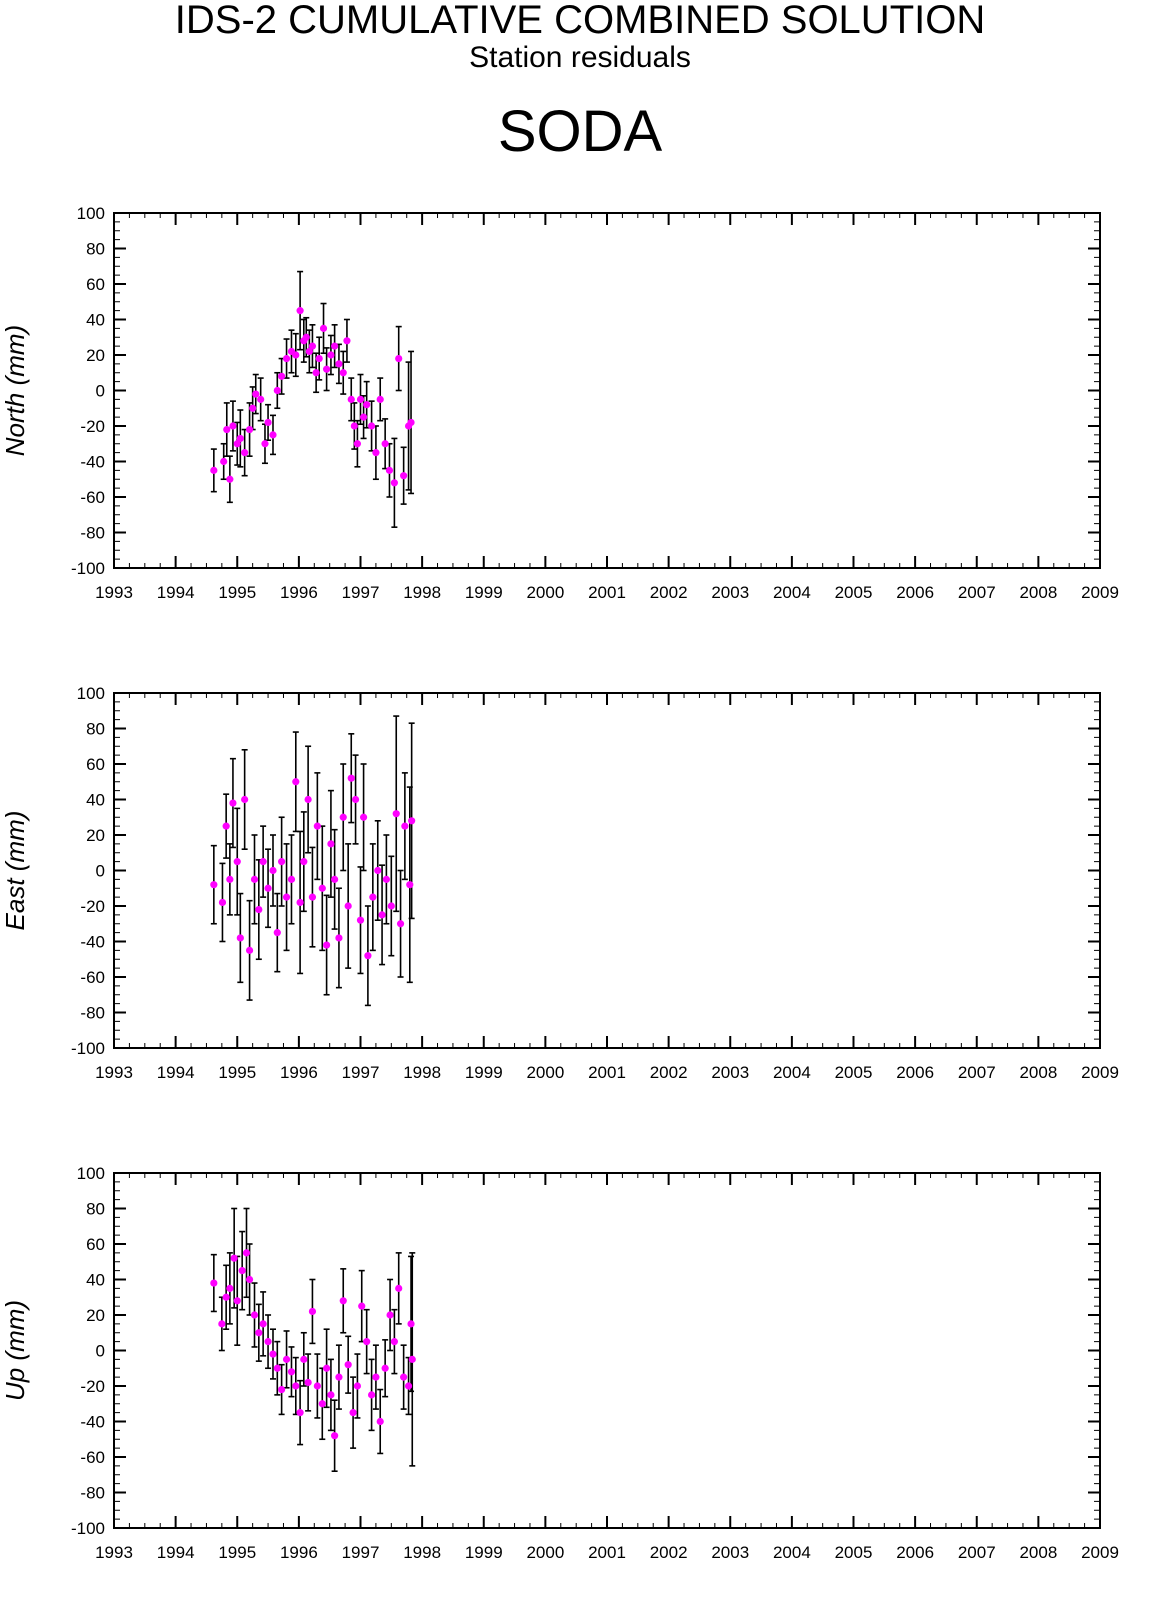 This screenshot has width=1160, height=1621. I want to click on chart-subtitle: Station residuals, so click(580, 57).